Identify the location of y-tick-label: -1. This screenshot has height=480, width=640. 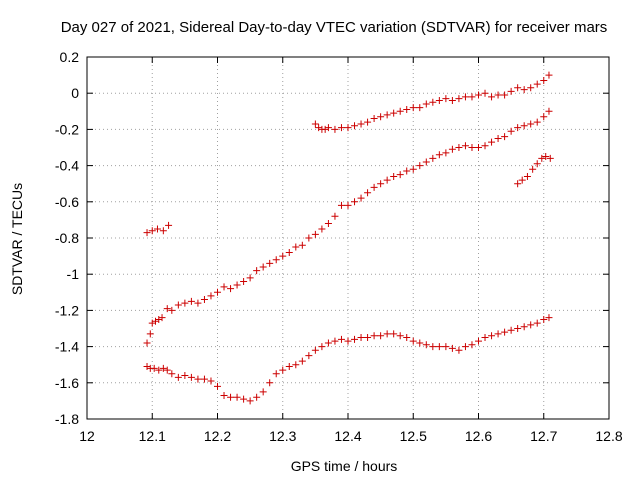
(73, 274).